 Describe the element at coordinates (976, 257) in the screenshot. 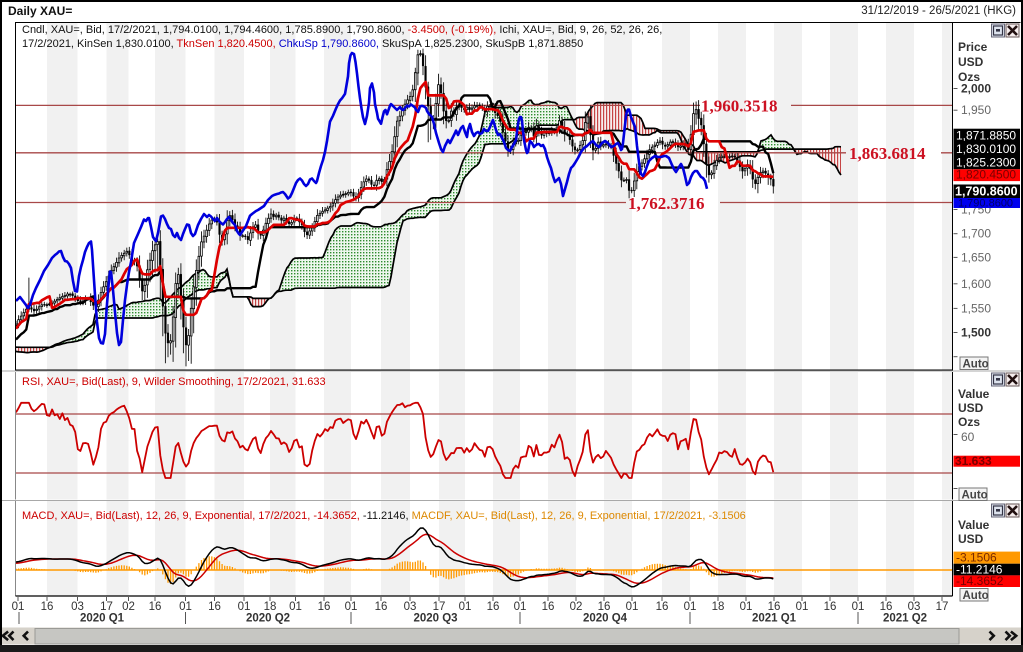

I see `svg-text: 1,650` at that location.